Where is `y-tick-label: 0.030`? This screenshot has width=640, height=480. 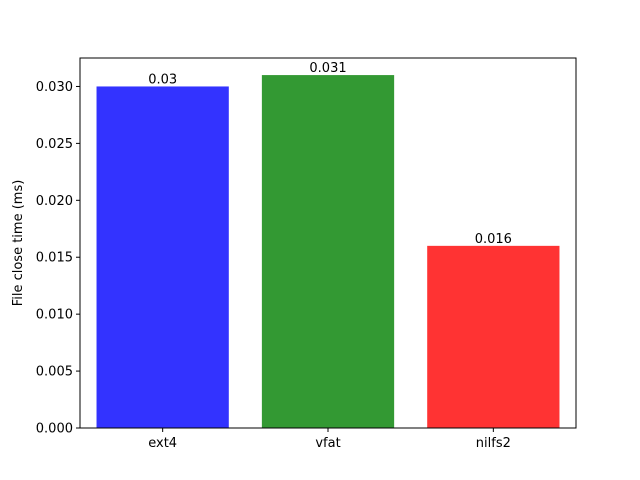 y-tick-label: 0.030 is located at coordinates (54, 87).